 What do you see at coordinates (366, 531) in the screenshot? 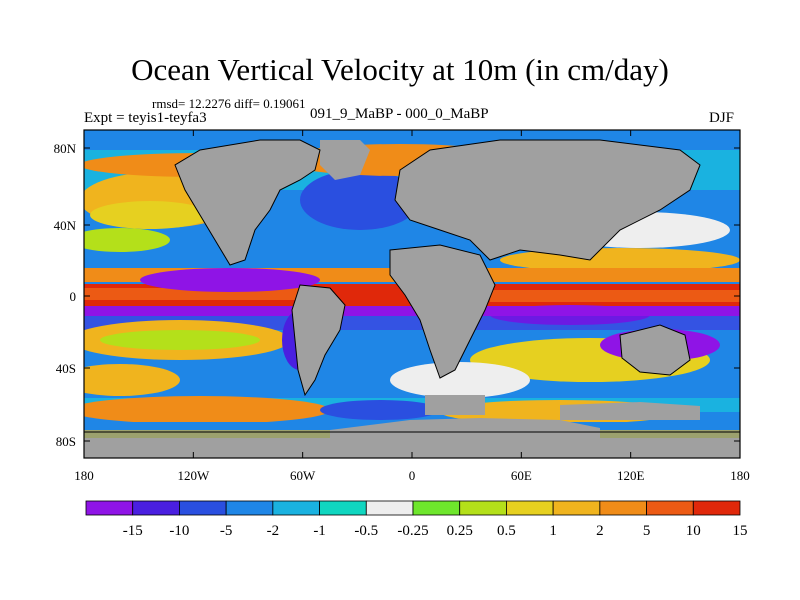
I see `colorbar-label: -0.5` at bounding box center [366, 531].